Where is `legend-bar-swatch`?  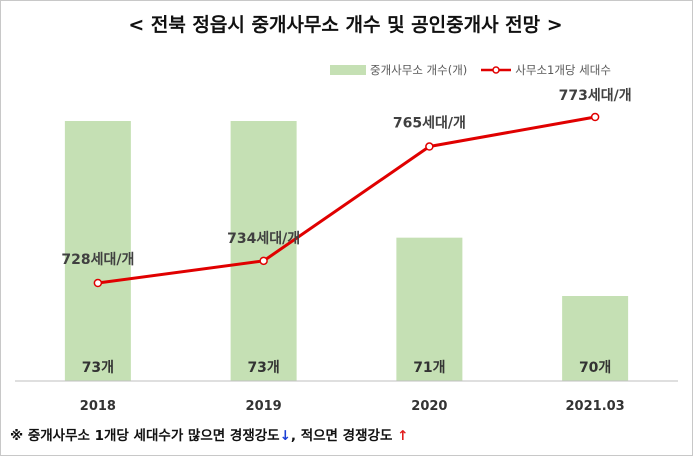 legend-bar-swatch is located at coordinates (348, 70).